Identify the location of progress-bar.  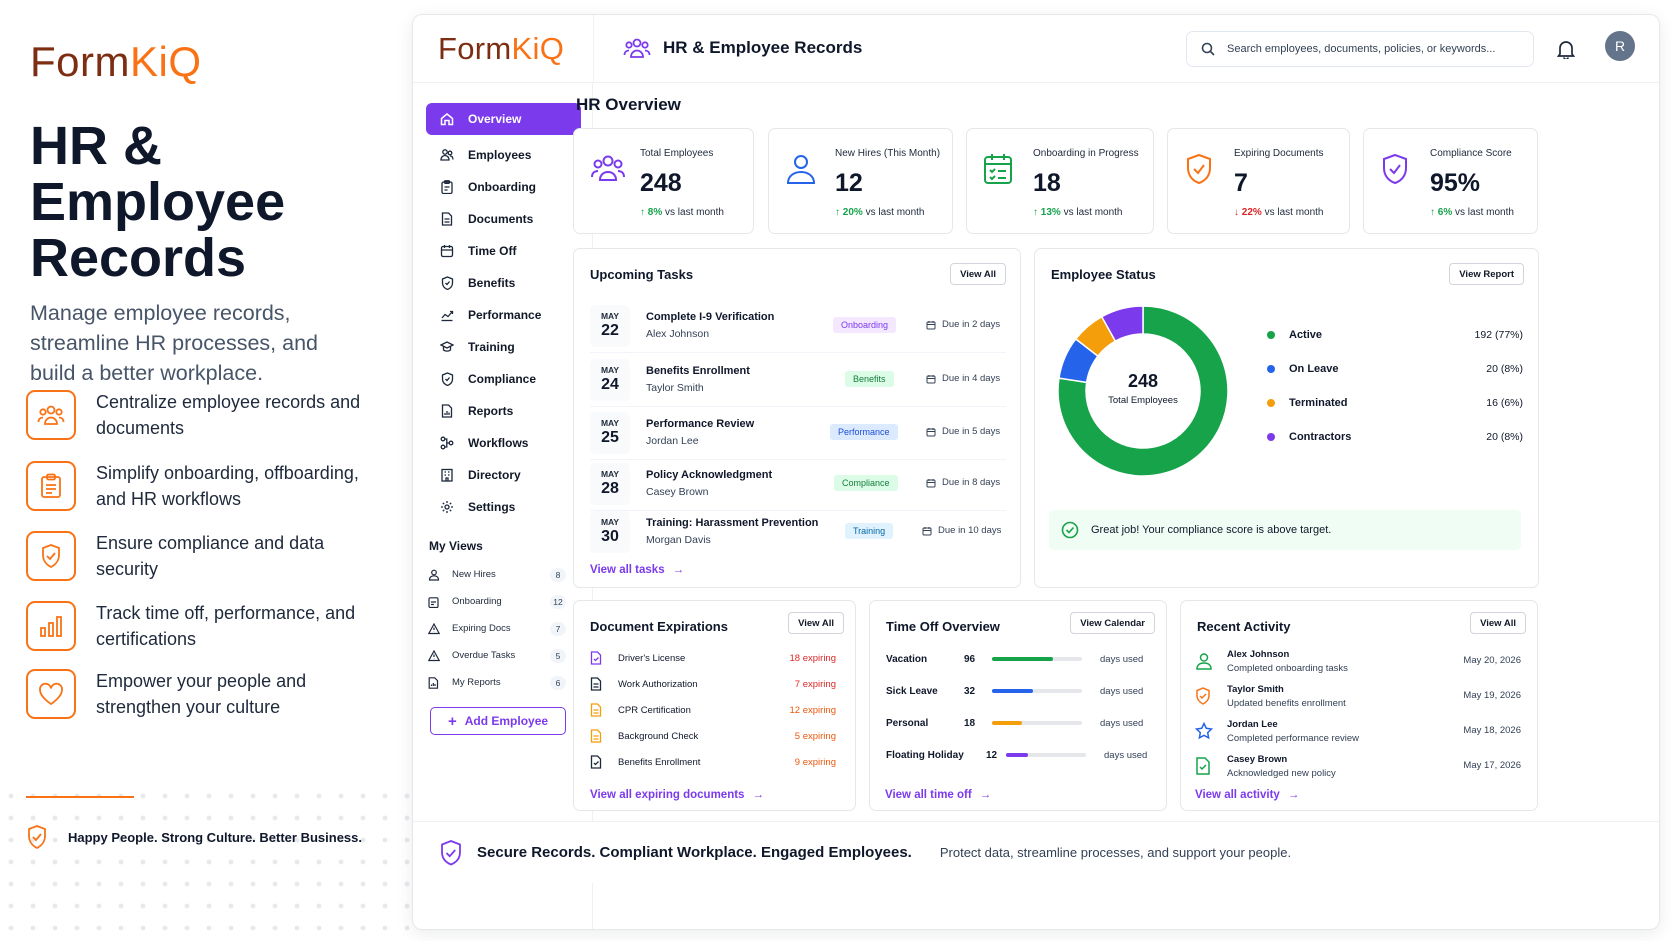
(1037, 691).